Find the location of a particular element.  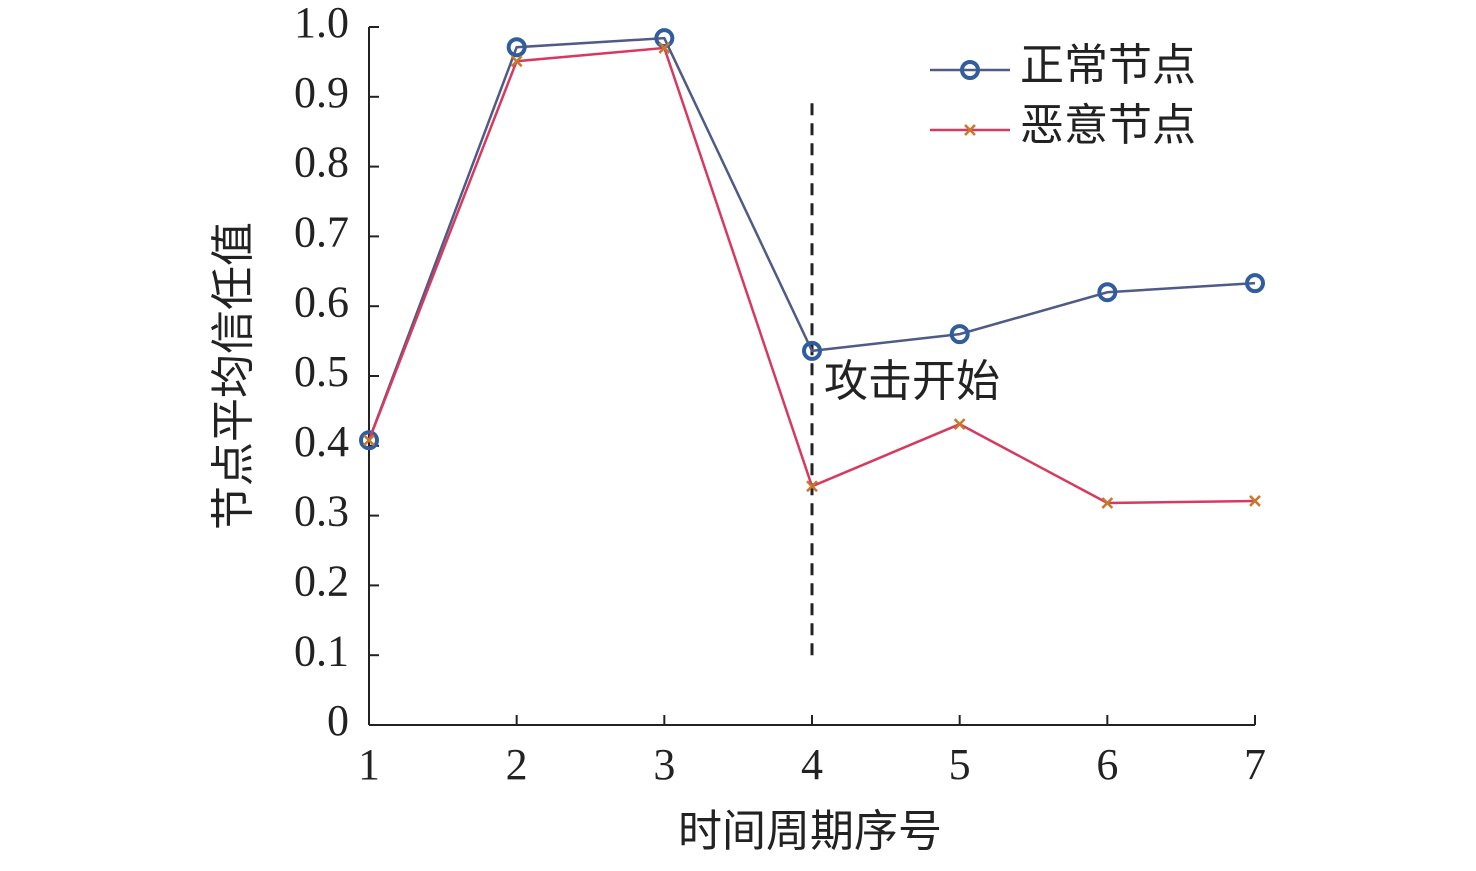

y-tick-label: 0.6 is located at coordinates (321, 301).